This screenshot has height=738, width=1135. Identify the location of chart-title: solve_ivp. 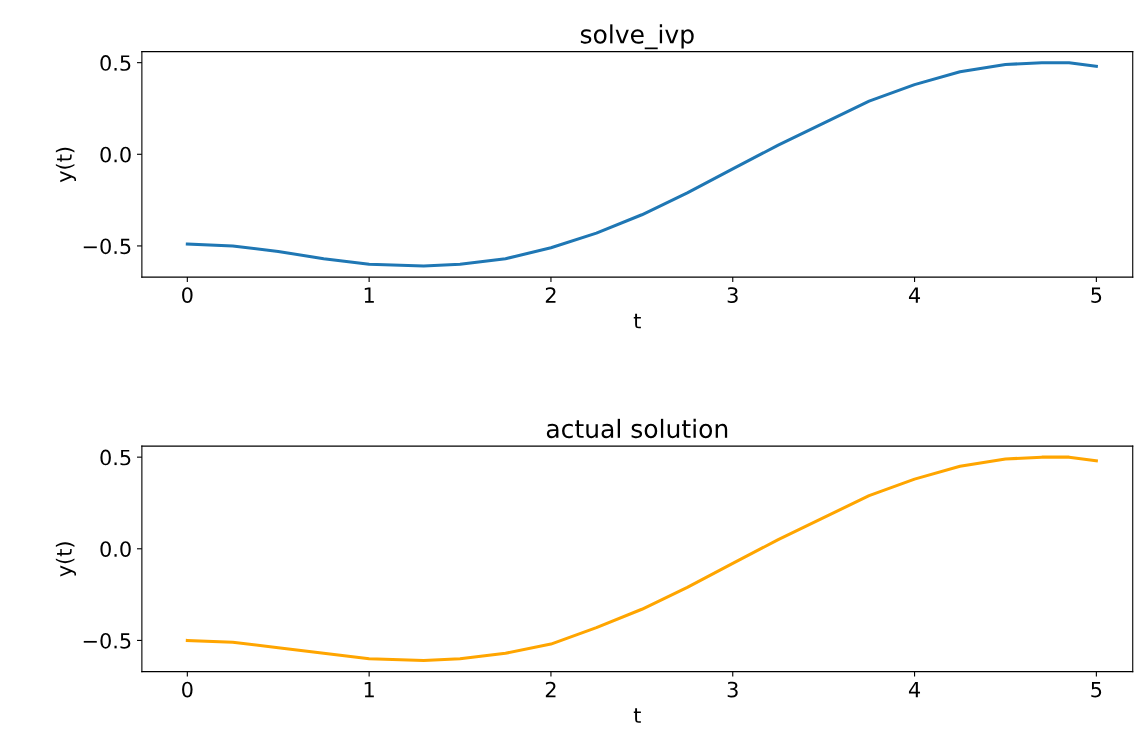
(637, 37).